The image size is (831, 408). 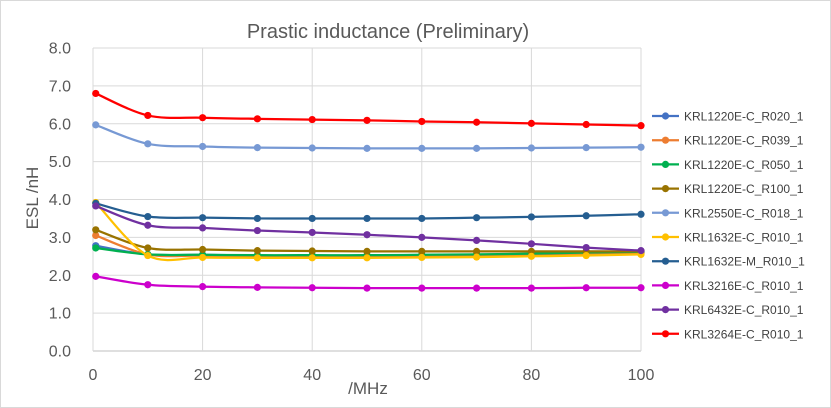 What do you see at coordinates (422, 375) in the screenshot?
I see `x-tick-label: 60` at bounding box center [422, 375].